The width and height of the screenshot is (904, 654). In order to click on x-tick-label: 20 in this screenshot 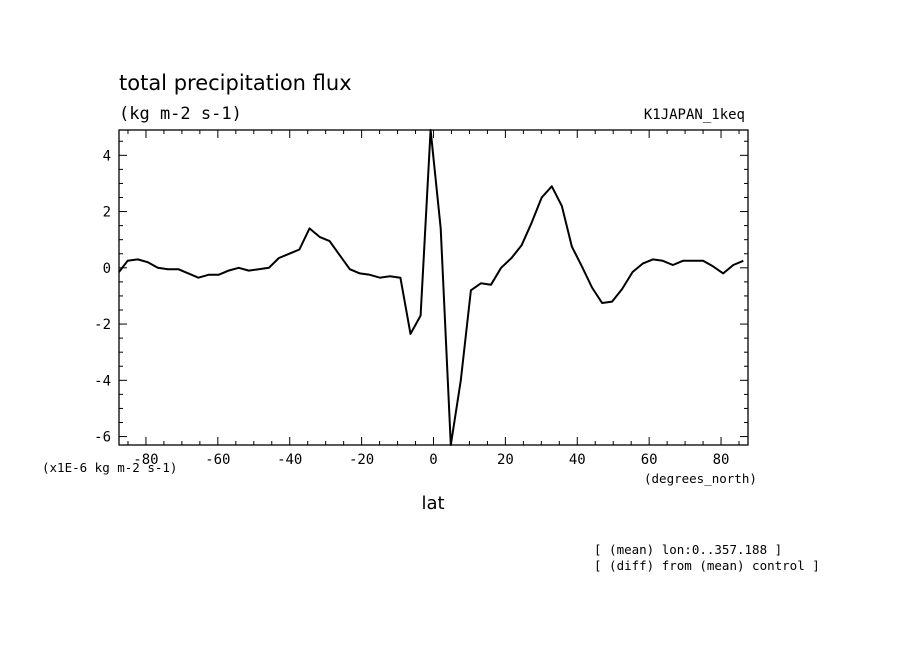, I will do `click(505, 460)`.